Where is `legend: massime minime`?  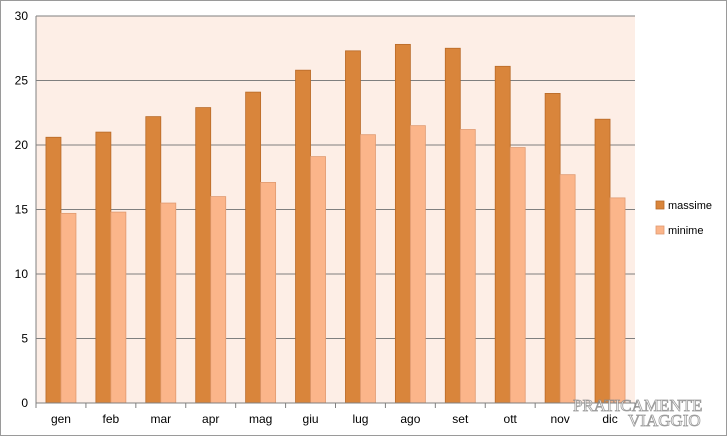
legend: massime minime is located at coordinates (683, 218).